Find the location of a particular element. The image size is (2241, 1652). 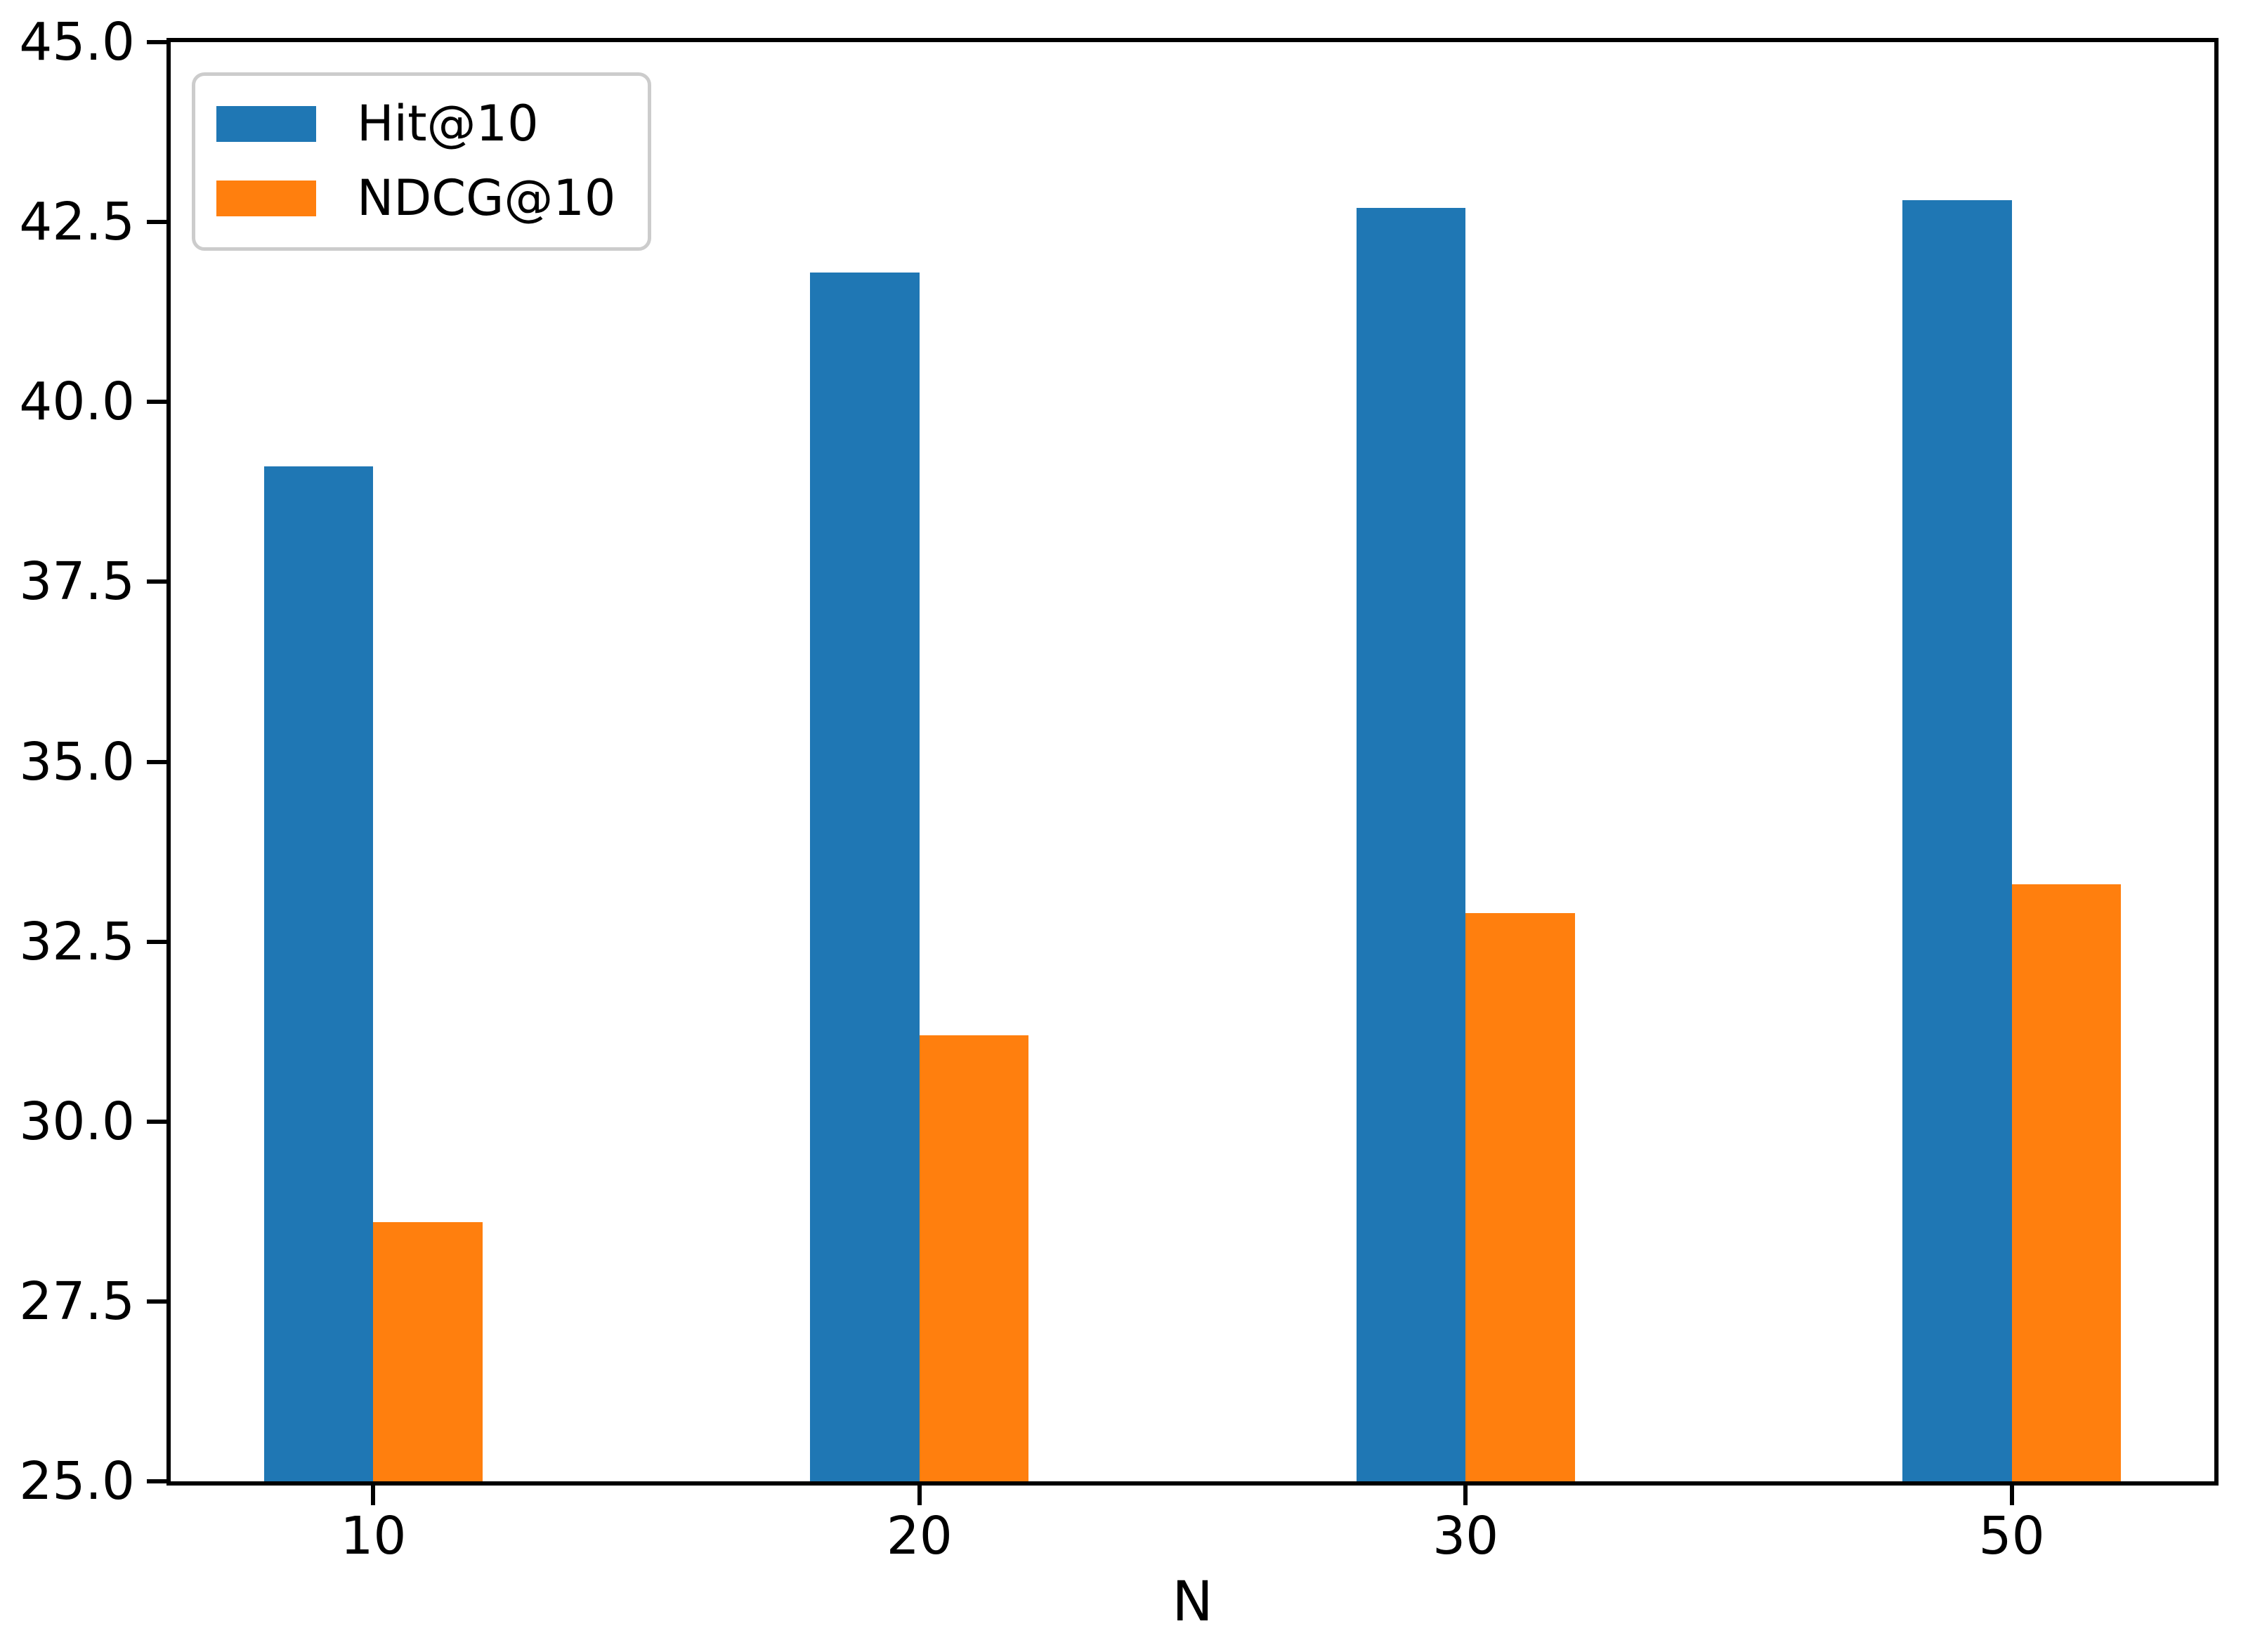

y-axis-tick-label: 32.5 is located at coordinates (77, 941).